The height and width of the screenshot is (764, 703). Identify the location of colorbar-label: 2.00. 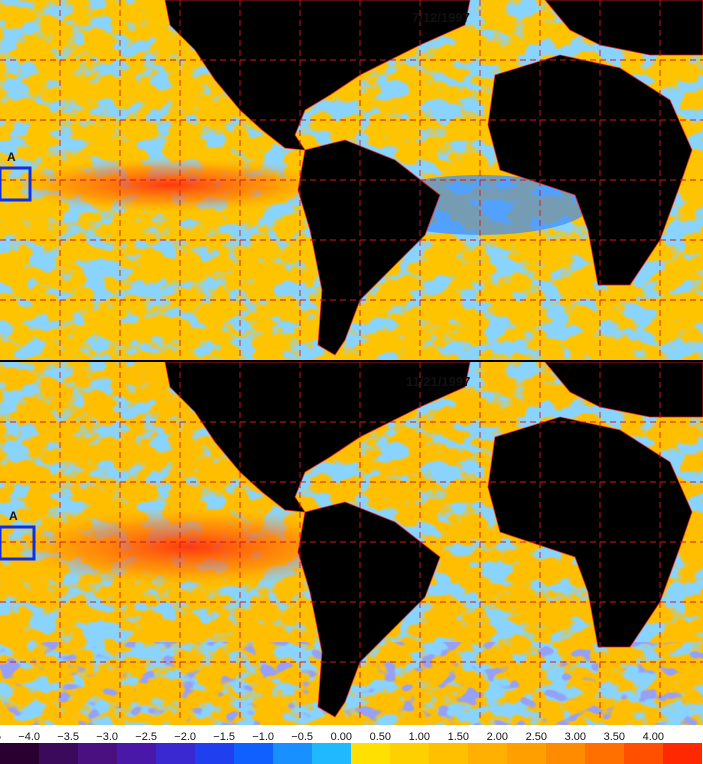
(497, 737).